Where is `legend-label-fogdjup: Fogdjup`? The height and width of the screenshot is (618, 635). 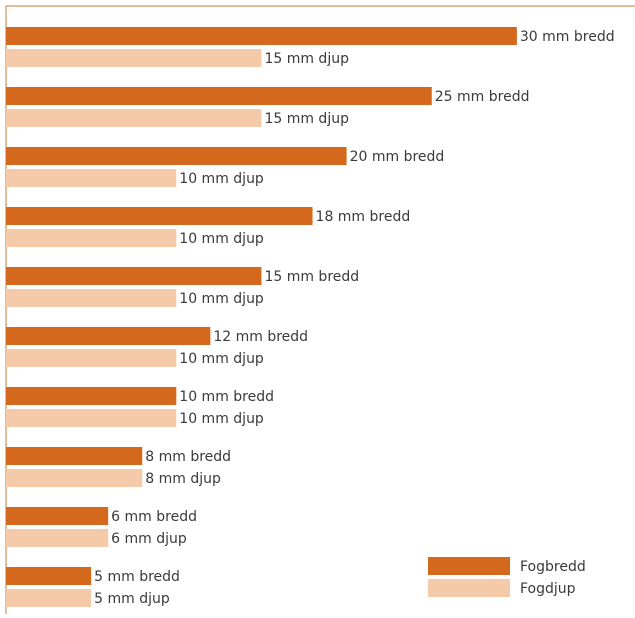 legend-label-fogdjup: Fogdjup is located at coordinates (548, 589).